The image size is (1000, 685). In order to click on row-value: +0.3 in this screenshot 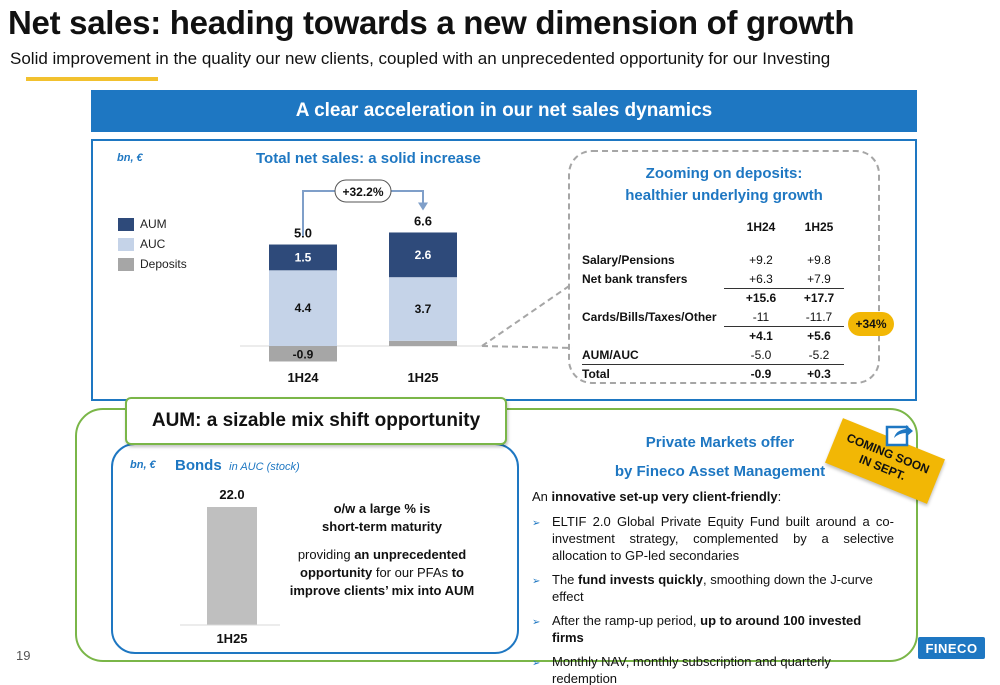, I will do `click(819, 374)`.